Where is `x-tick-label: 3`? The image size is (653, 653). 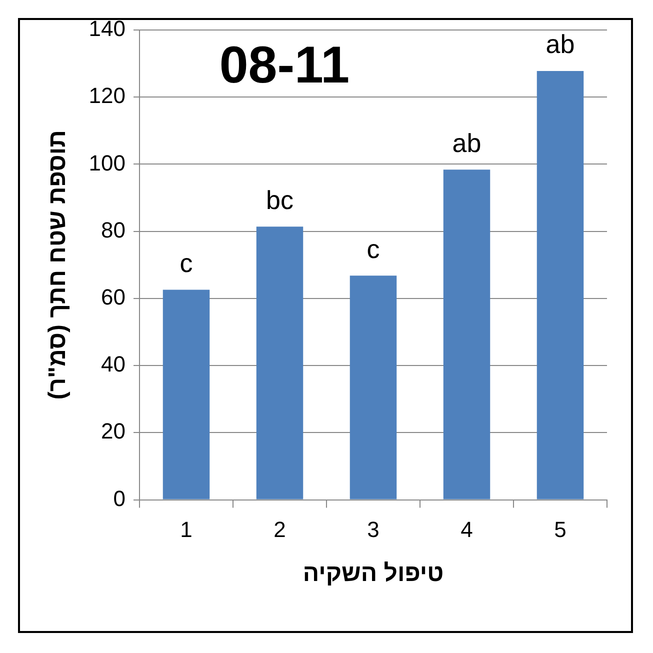 x-tick-label: 3 is located at coordinates (373, 529).